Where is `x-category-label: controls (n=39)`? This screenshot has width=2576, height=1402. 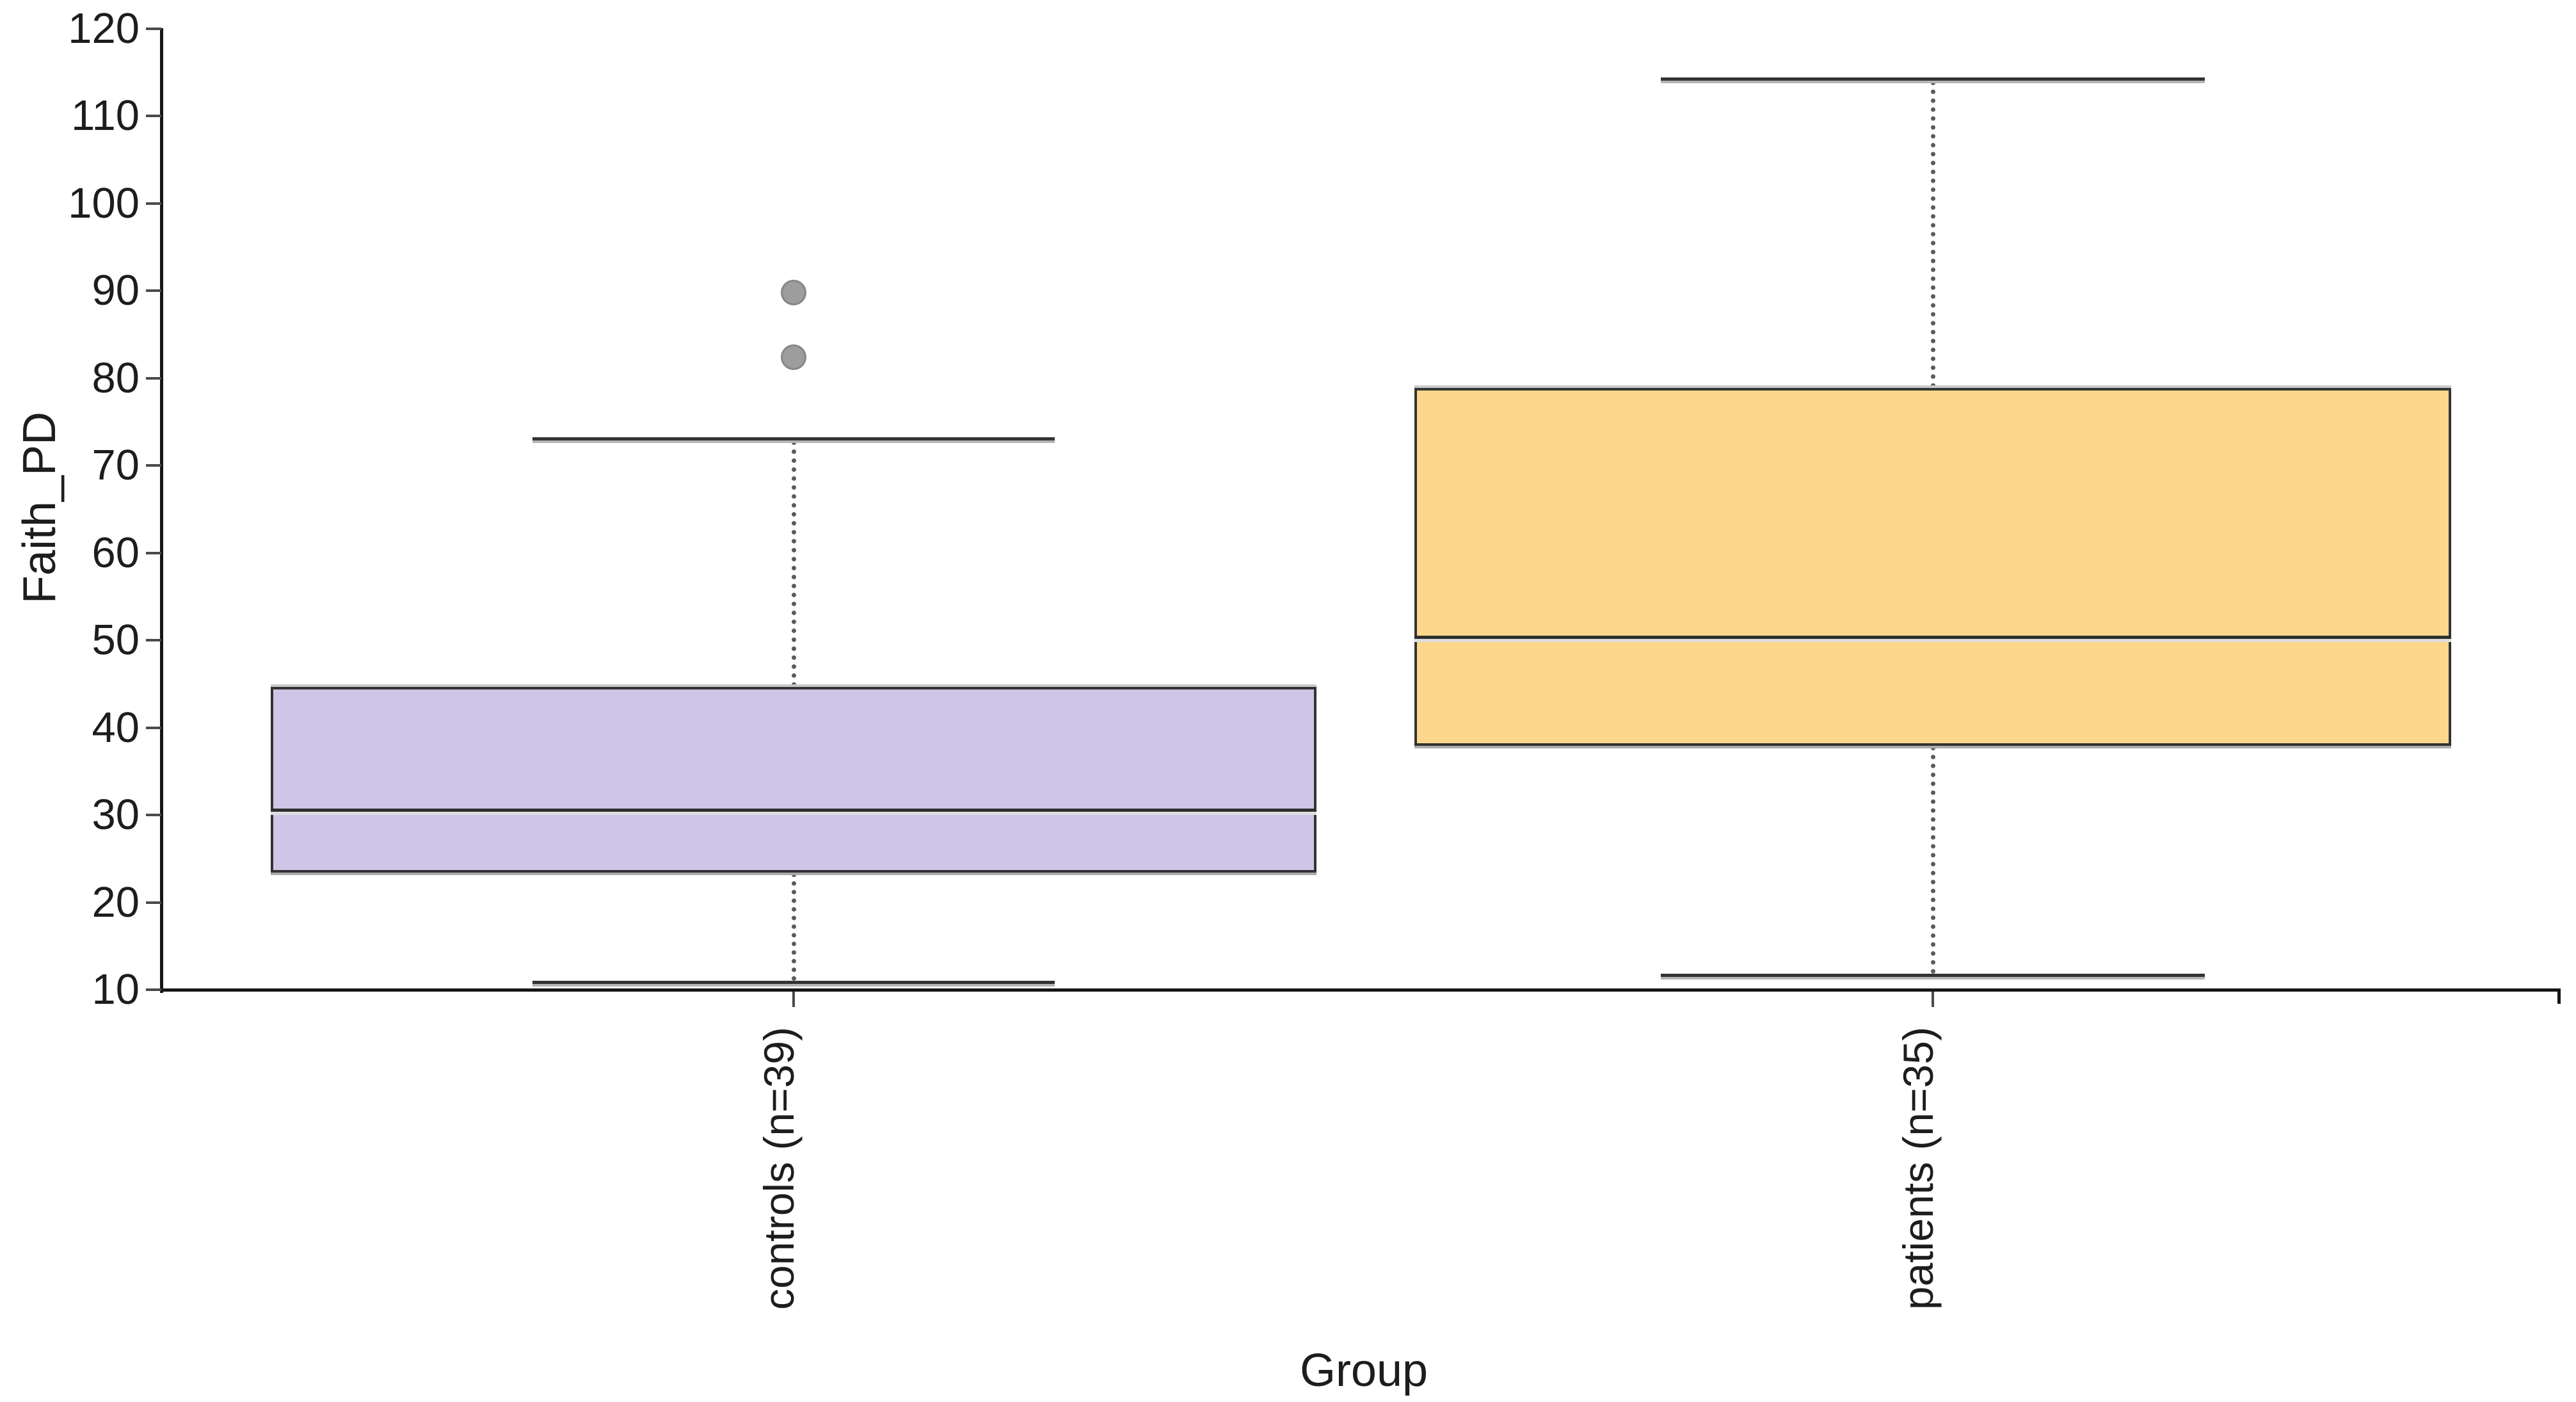
x-category-label: controls (n=39) is located at coordinates (779, 1168).